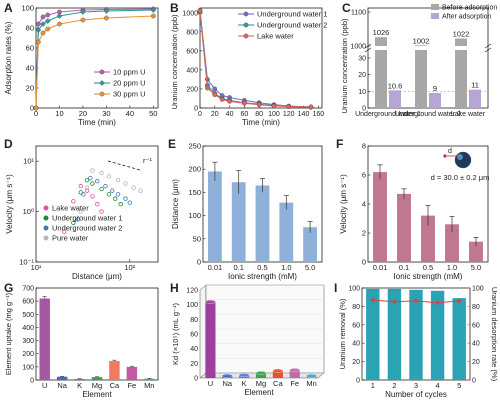  What do you see at coordinates (342, 333) in the screenshot?
I see `y-axis-label: Uranium removal (%)` at bounding box center [342, 333].